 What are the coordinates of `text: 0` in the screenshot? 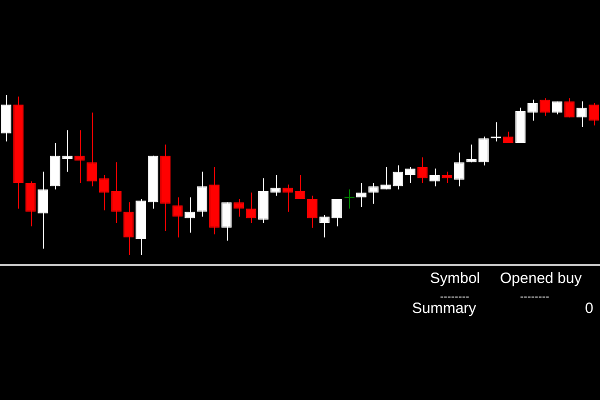 It's located at (589, 309).